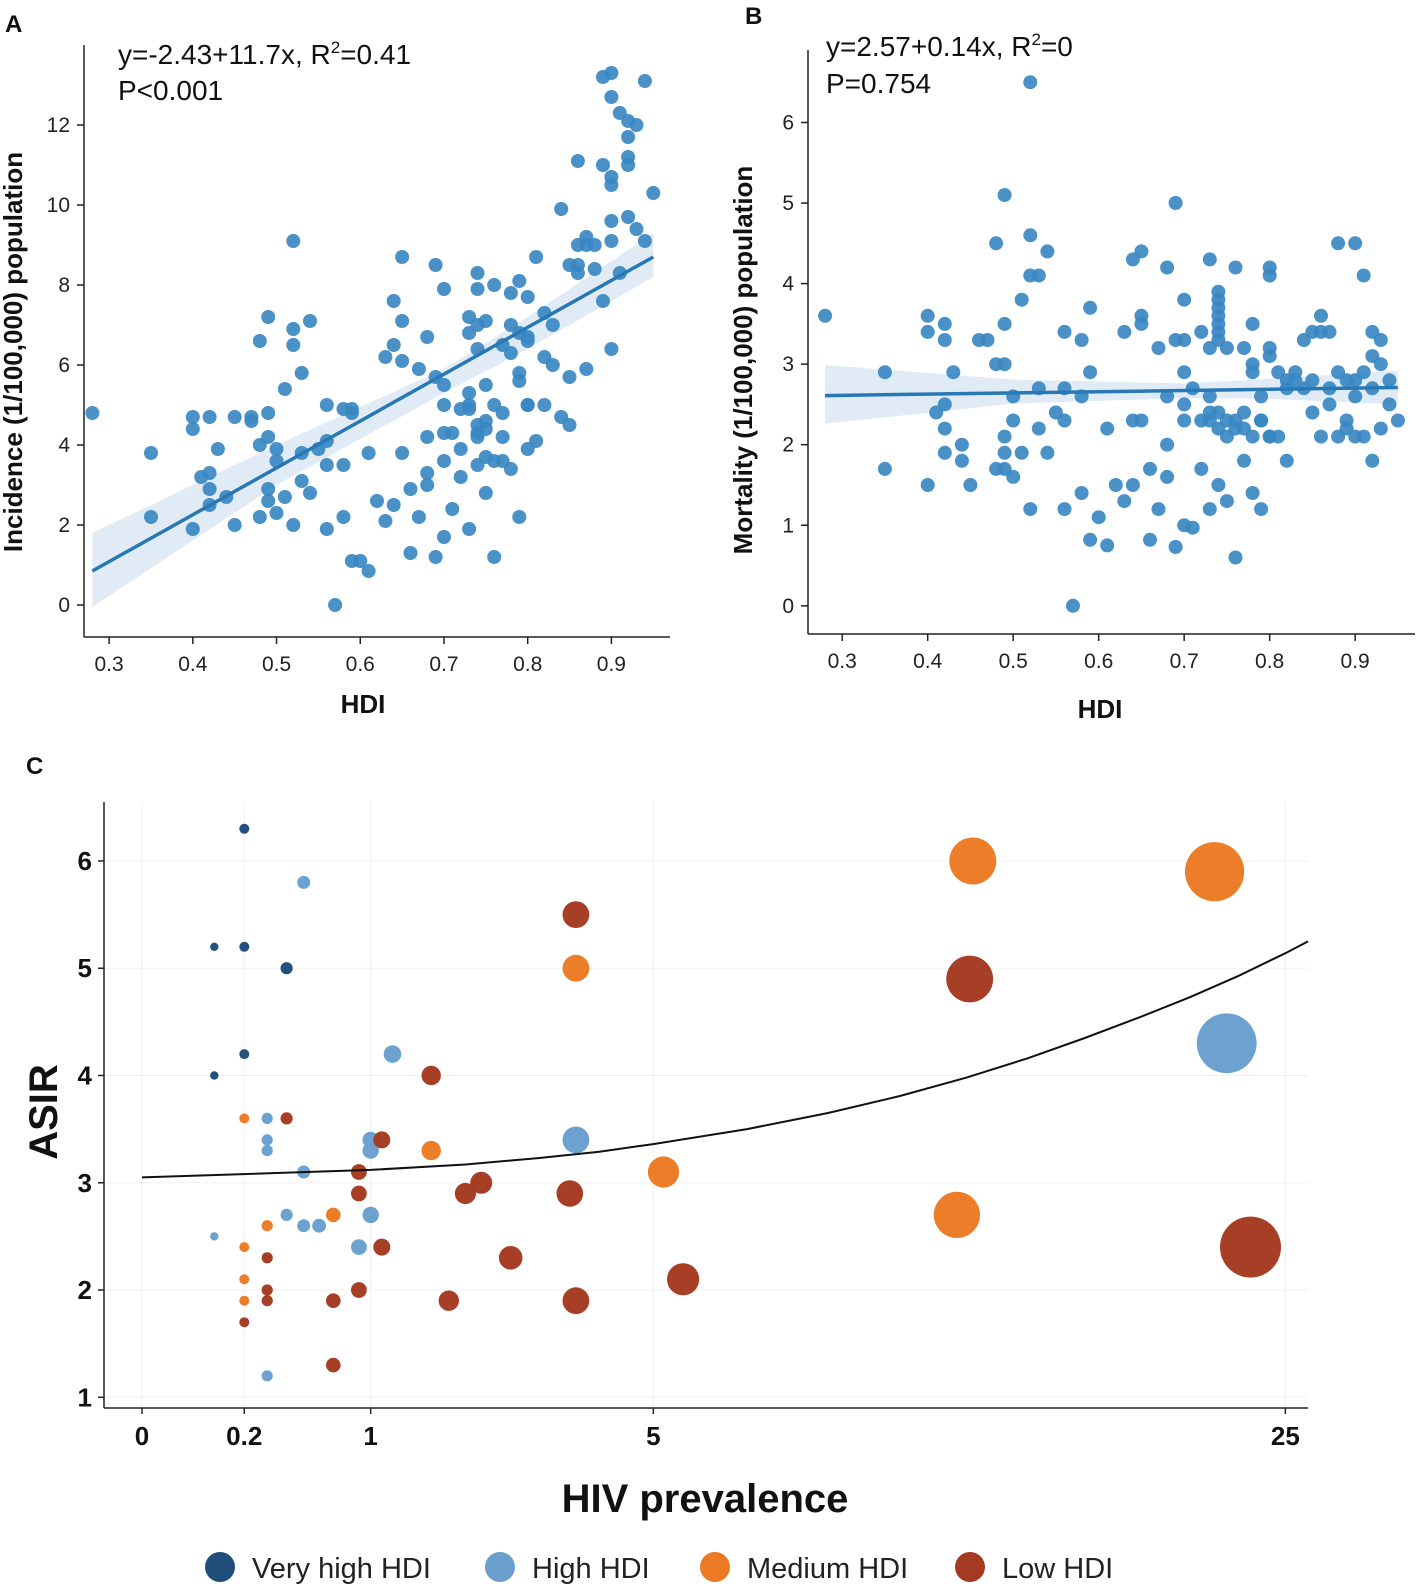 Image resolution: width=1416 pixels, height=1588 pixels. What do you see at coordinates (244, 1436) in the screenshot?
I see `panel-c-x-tick-label: 0.2` at bounding box center [244, 1436].